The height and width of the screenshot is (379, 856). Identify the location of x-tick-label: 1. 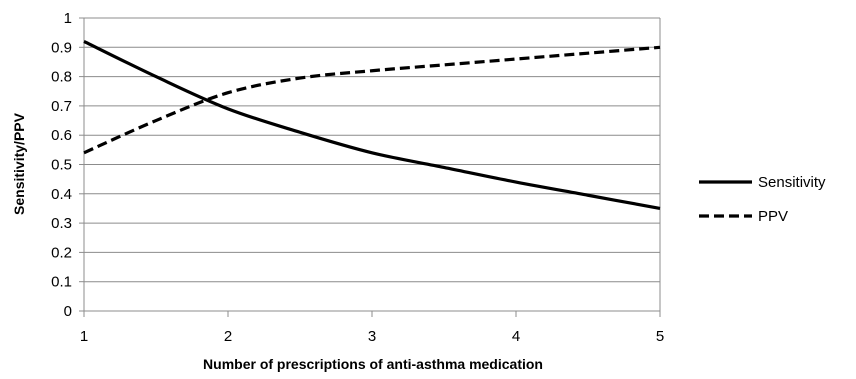
(84, 336).